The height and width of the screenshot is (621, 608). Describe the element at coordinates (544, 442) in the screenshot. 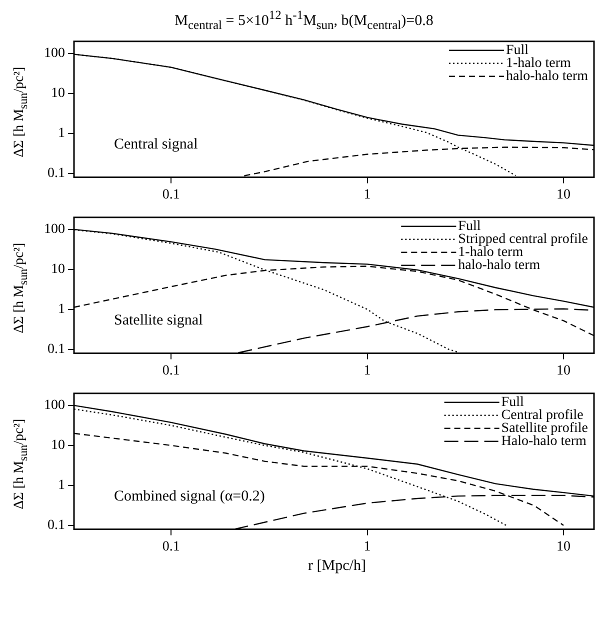

I see `legend-label: Halo-halo term` at that location.